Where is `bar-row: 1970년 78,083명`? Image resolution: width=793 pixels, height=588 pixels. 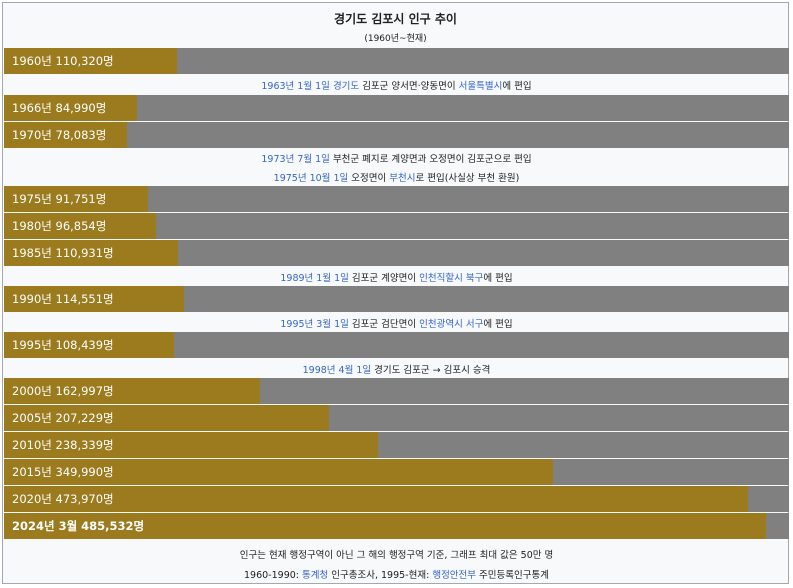
bar-row: 1970년 78,083명 is located at coordinates (396, 135).